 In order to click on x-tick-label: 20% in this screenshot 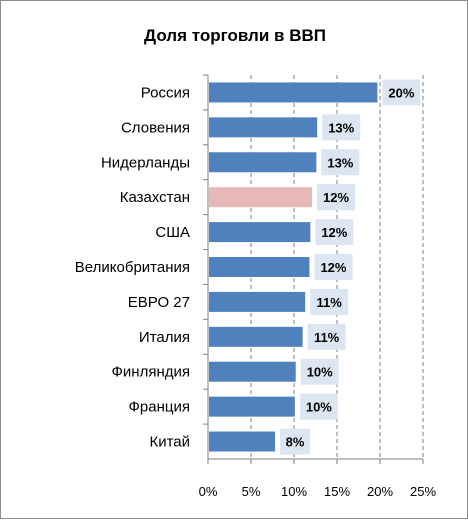, I will do `click(380, 491)`.